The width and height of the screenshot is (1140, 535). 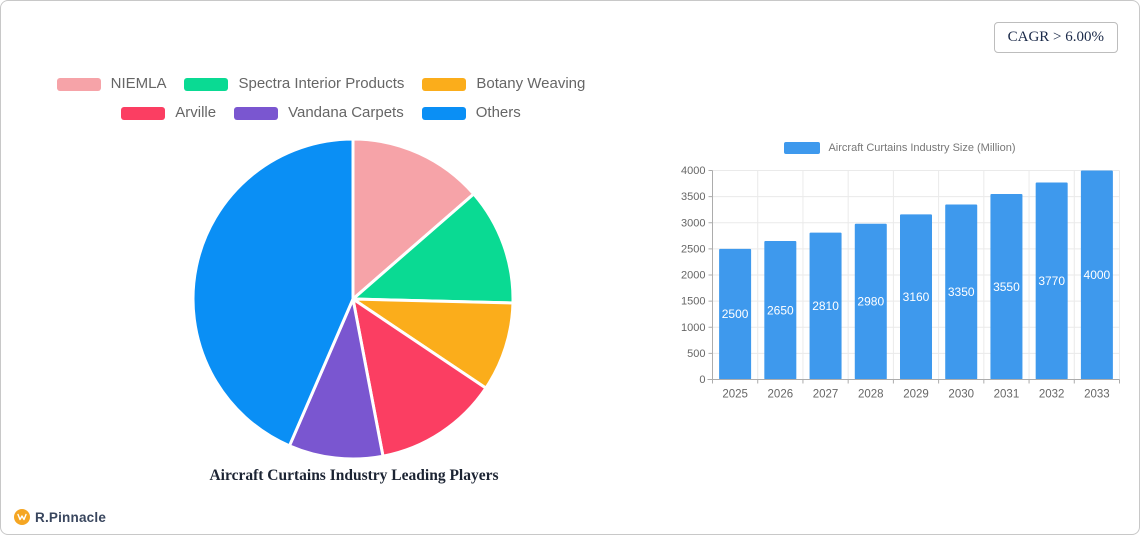 What do you see at coordinates (531, 83) in the screenshot?
I see `legend-label: Botany Weaving` at bounding box center [531, 83].